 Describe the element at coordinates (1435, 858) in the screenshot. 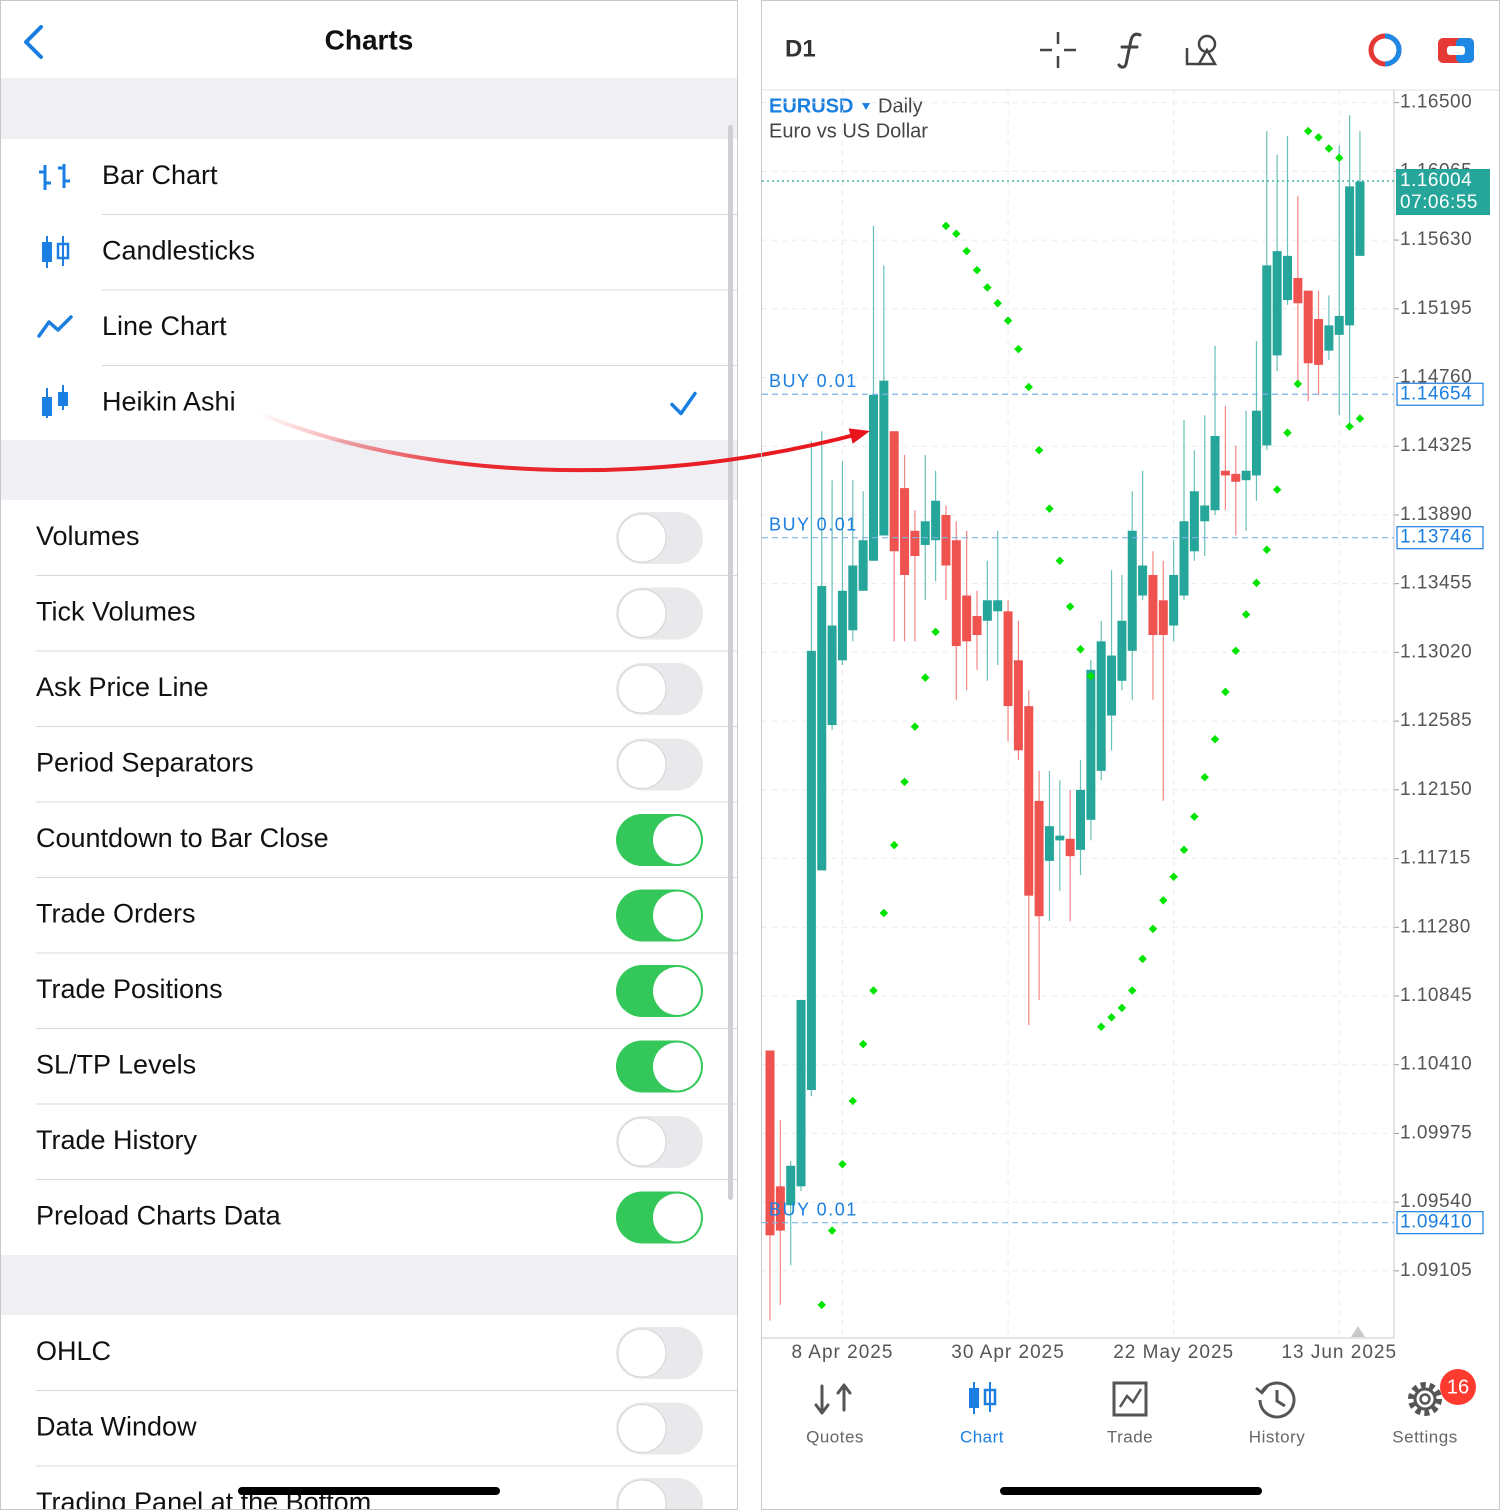

I see `y-tick-label: 1.11715` at that location.